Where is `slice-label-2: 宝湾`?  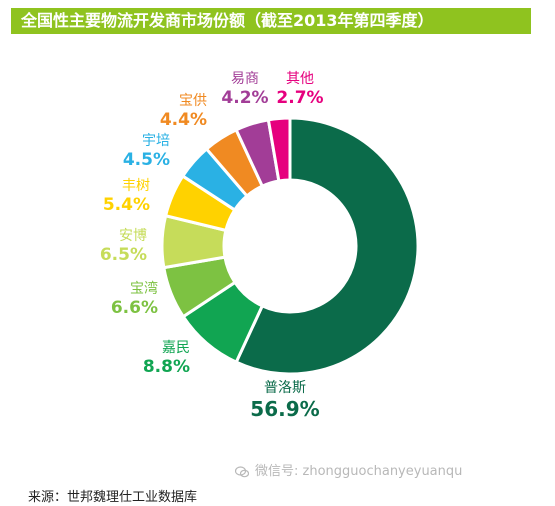 slice-label-2: 宝湾 is located at coordinates (144, 288).